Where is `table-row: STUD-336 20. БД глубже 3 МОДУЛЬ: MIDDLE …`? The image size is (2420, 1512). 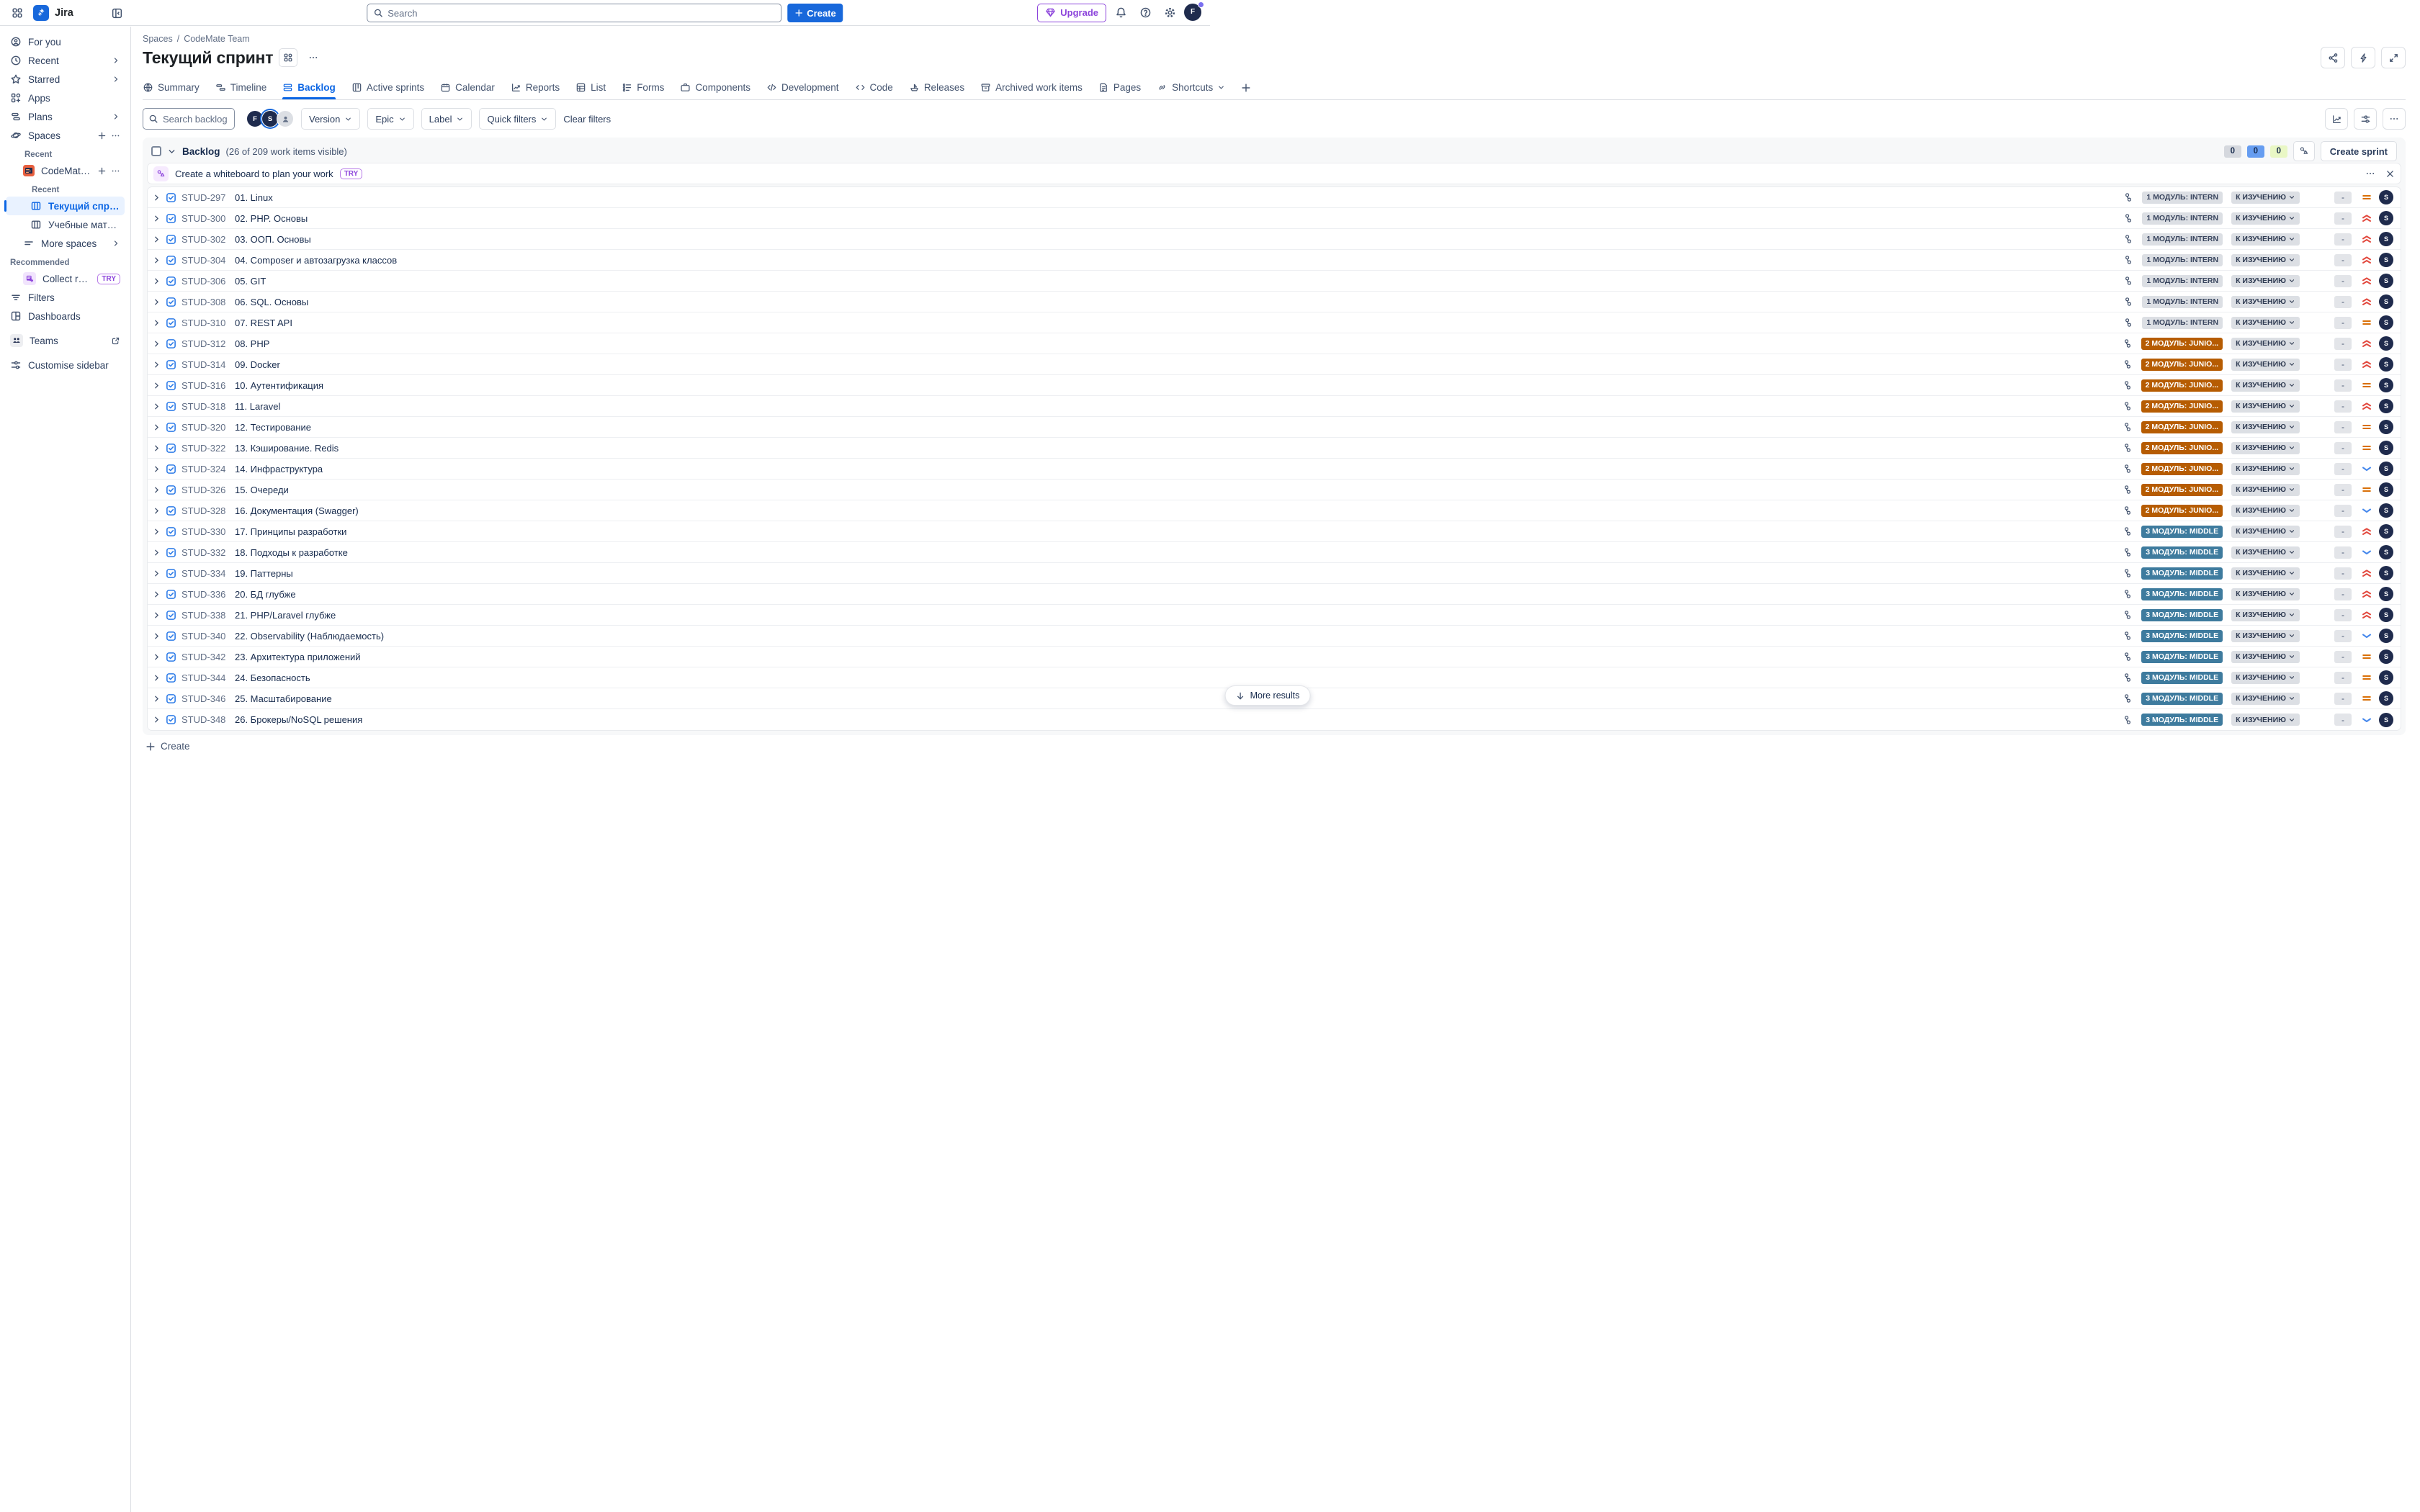
table-row: STUD-336 20. БД глубже 3 МОДУЛЬ: MIDDLE … is located at coordinates (1274, 594).